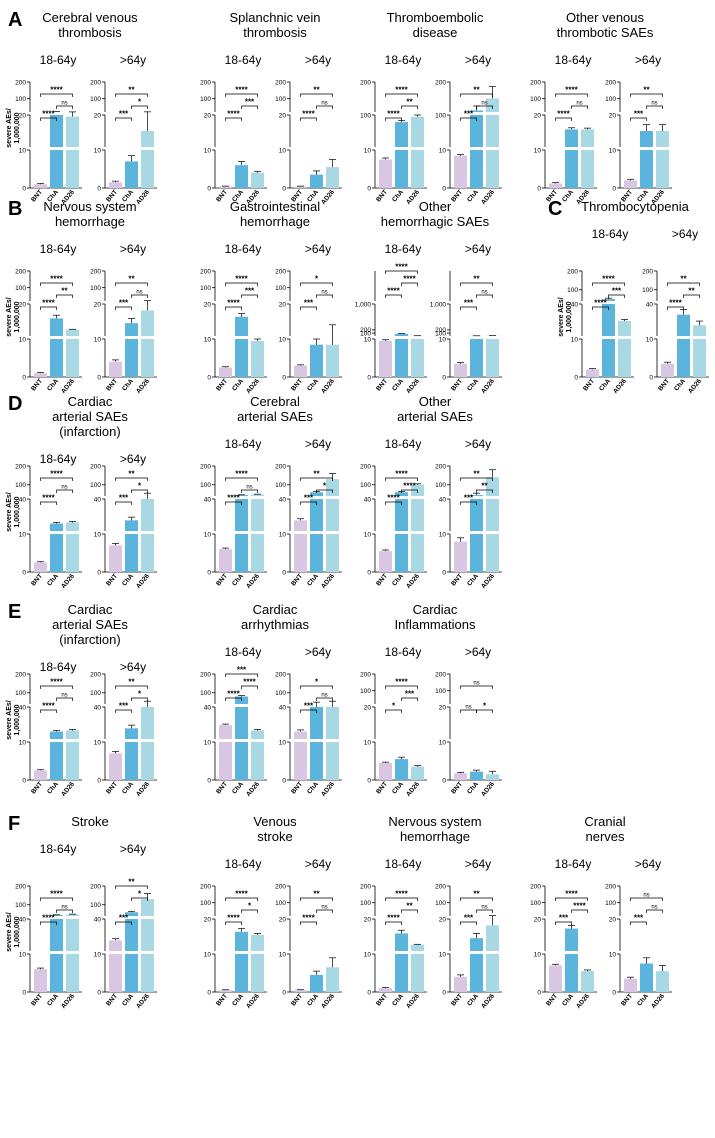 Image resolution: width=715 pixels, height=1138 pixels. What do you see at coordinates (14, 824) in the screenshot?
I see `panel-letter: F` at bounding box center [14, 824].